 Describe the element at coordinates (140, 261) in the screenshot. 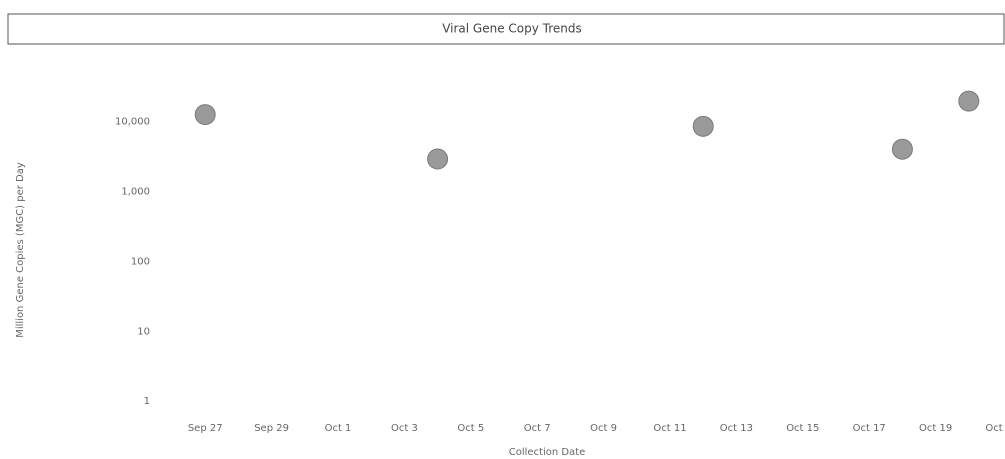

I see `y-tick-label: 100` at that location.